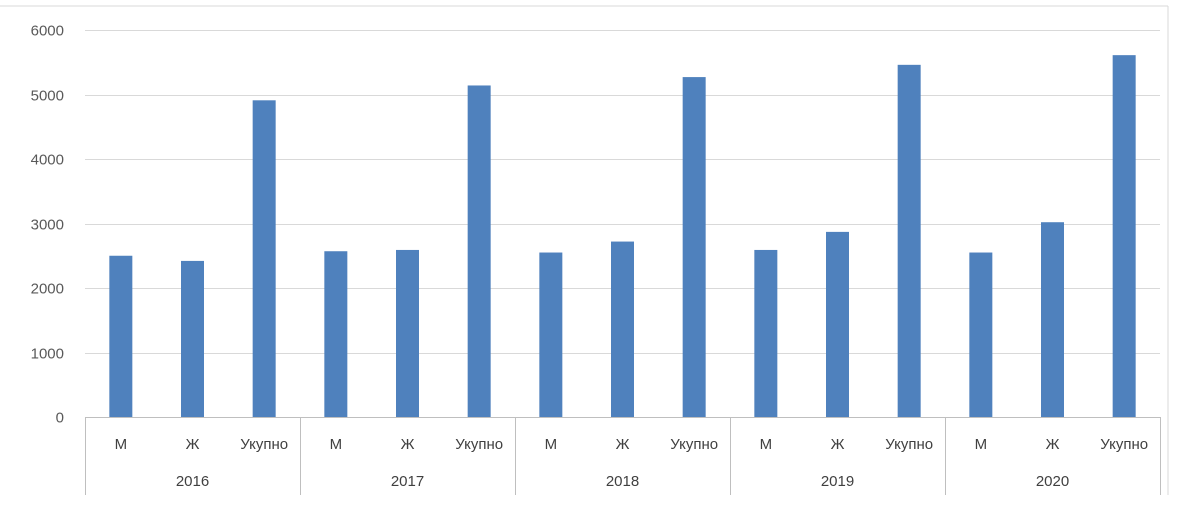 The width and height of the screenshot is (1182, 507). I want to click on x-group-label: 2017, so click(407, 481).